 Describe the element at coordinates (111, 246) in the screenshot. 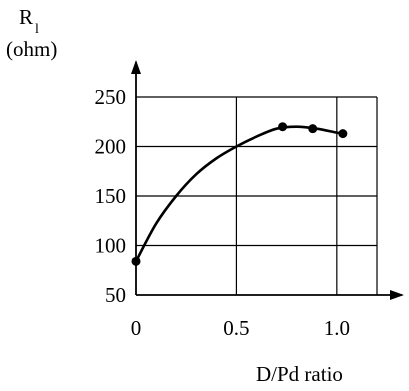

I see `y-tick-label: 100` at that location.